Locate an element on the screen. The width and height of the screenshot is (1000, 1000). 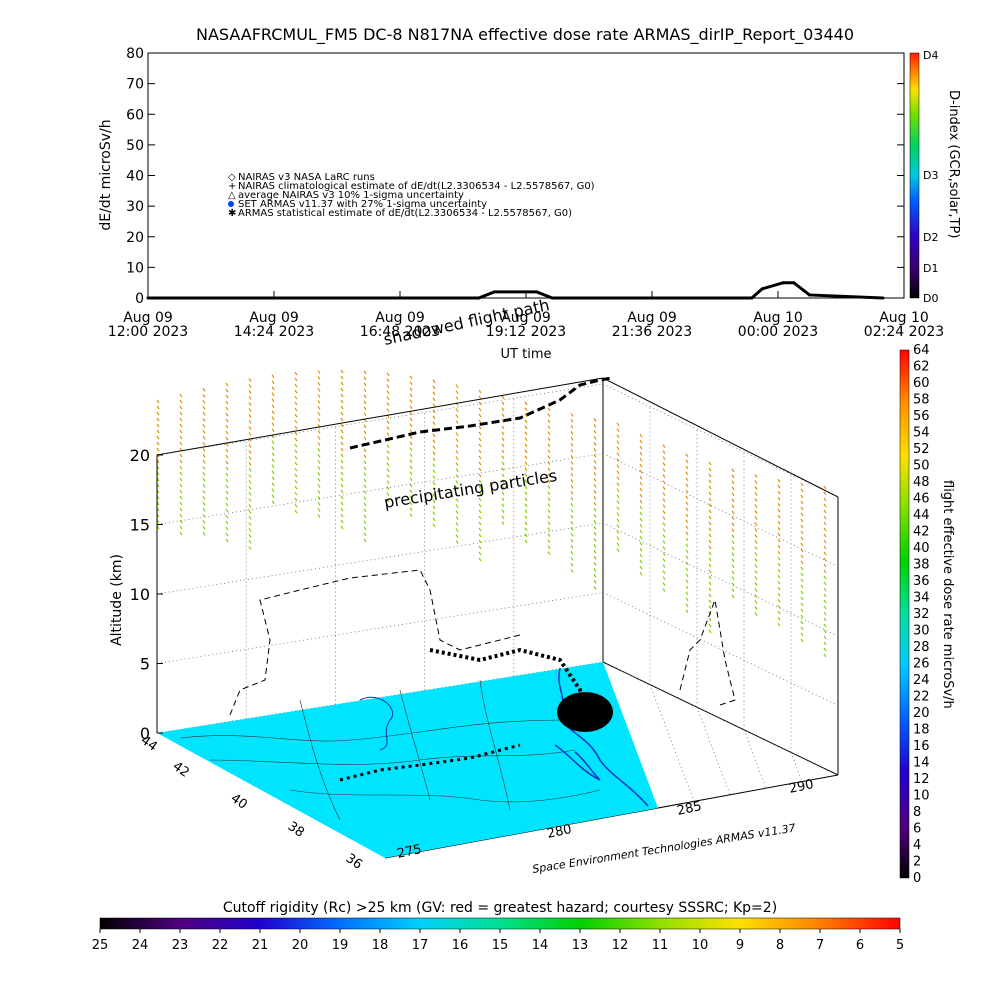
dose-colorbar-tick-label: 56 is located at coordinates (921, 416).